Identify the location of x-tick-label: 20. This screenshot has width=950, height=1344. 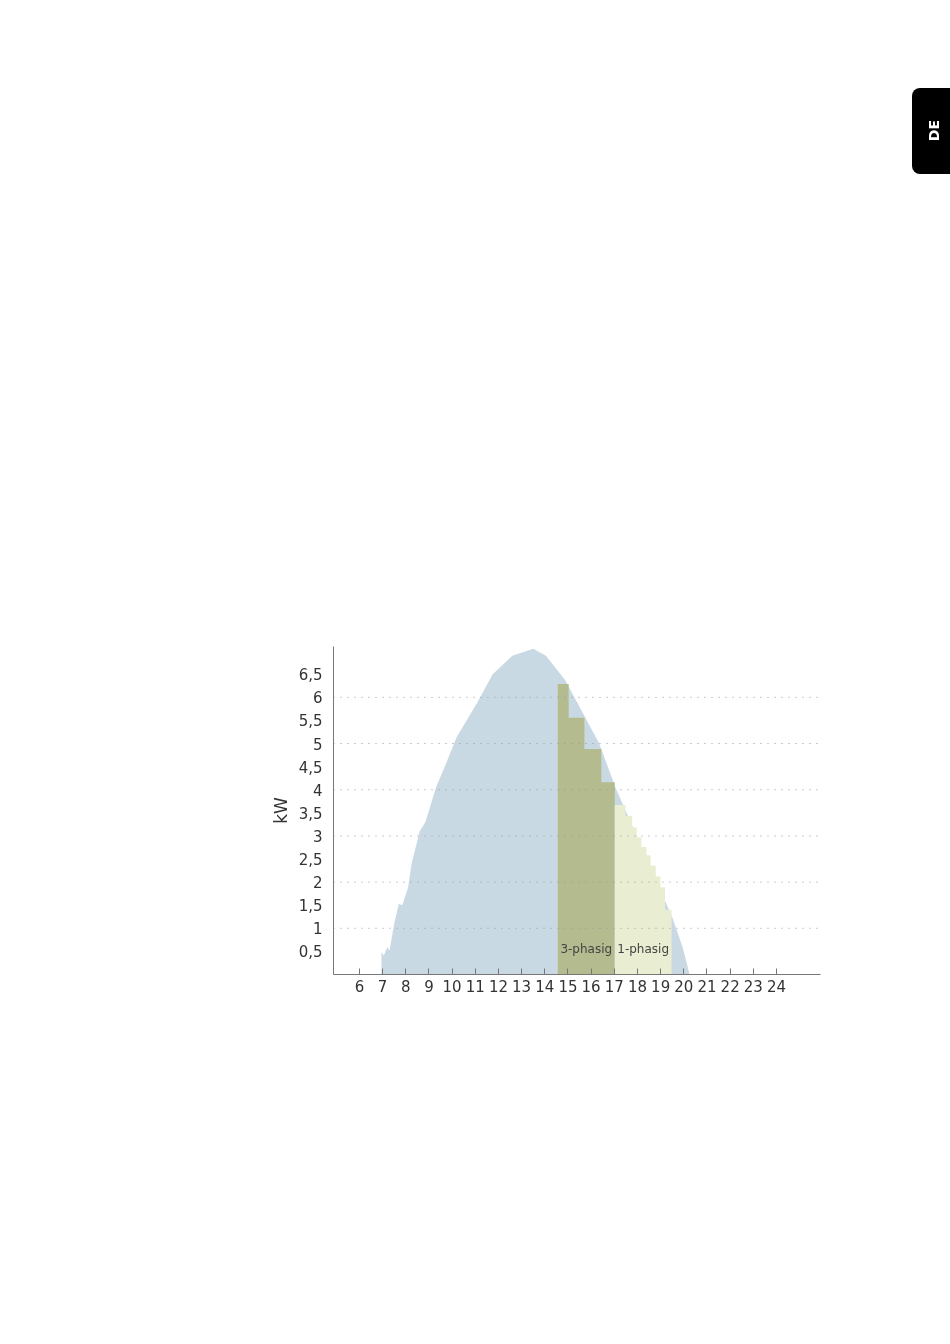
(684, 986).